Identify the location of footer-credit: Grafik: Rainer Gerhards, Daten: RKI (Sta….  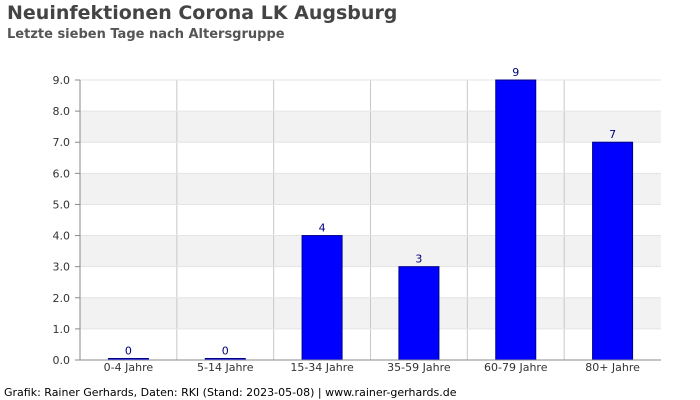
(230, 392).